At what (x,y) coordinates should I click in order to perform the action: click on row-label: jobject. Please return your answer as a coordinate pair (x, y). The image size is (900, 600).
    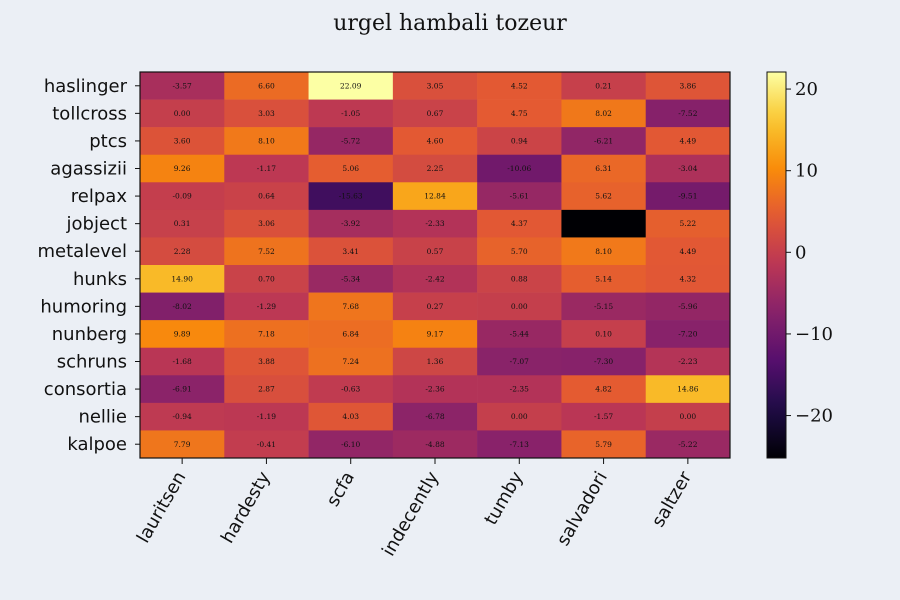
    Looking at the image, I should click on (96, 224).